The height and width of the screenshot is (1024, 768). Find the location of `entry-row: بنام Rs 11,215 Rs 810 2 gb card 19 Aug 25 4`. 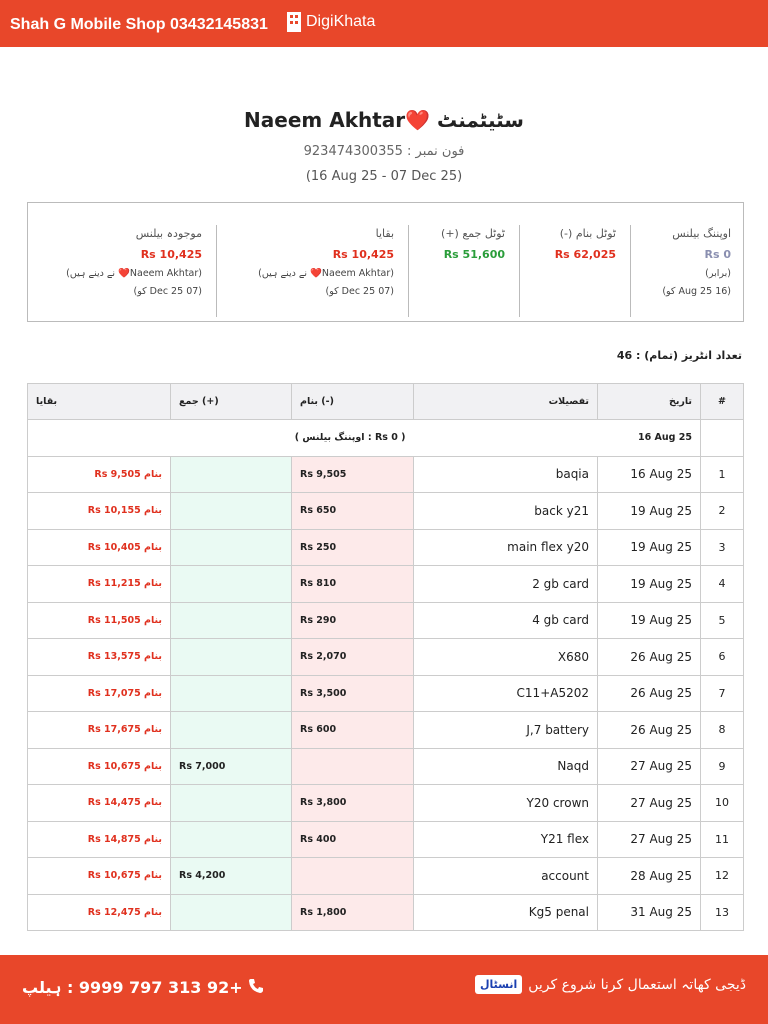

entry-row: بنام Rs 11,215 Rs 810 2 gb card 19 Aug 25 4 is located at coordinates (385, 584).